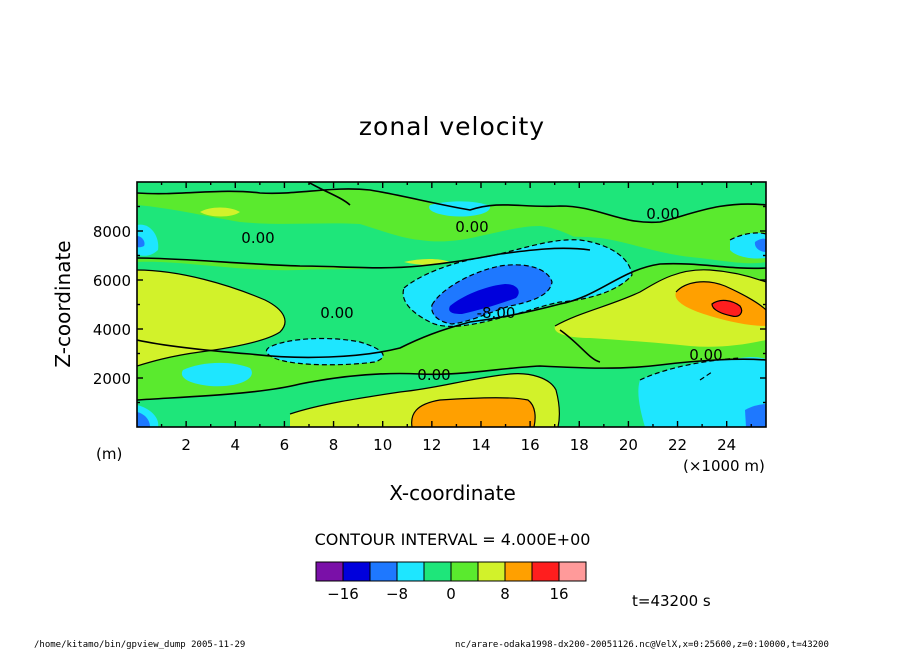 This screenshot has height=654, width=904. I want to click on colorbar-label: 8, so click(505, 594).